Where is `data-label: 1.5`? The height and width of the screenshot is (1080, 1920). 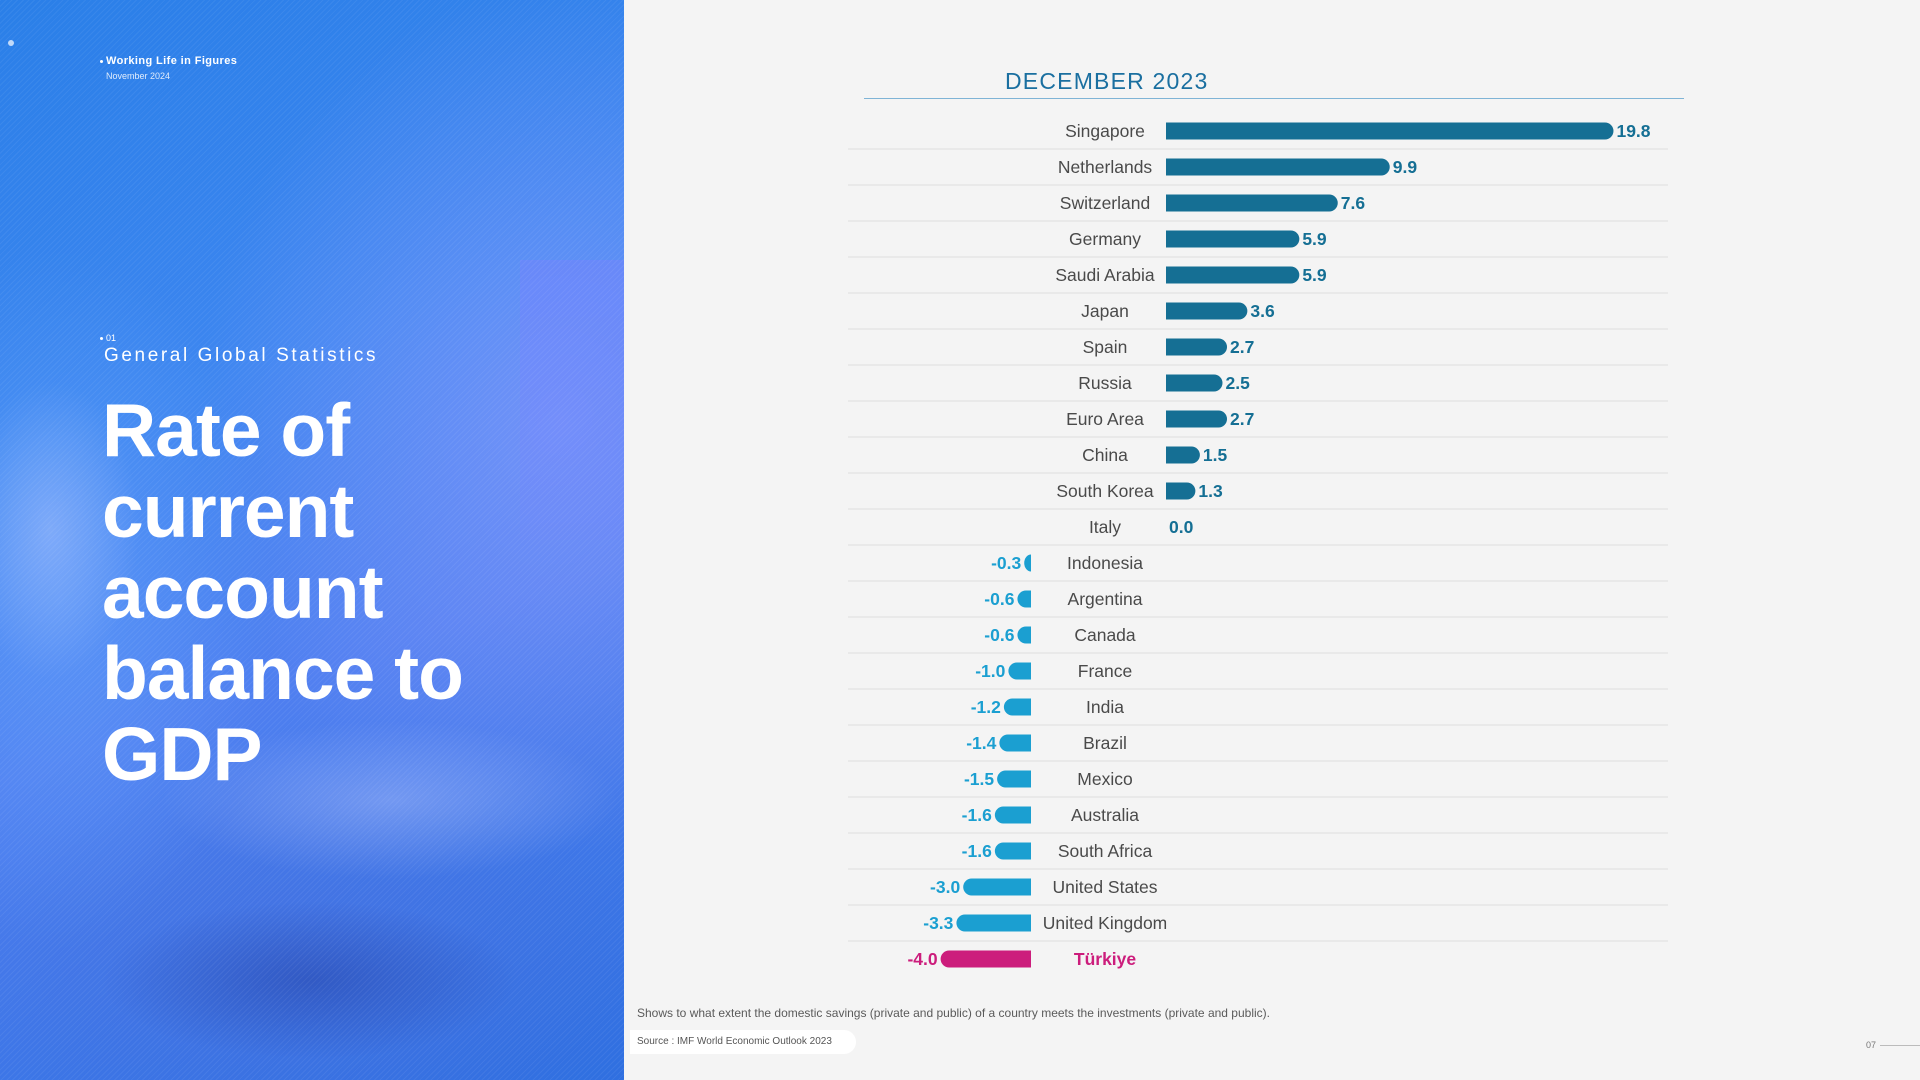 data-label: 1.5 is located at coordinates (1215, 455).